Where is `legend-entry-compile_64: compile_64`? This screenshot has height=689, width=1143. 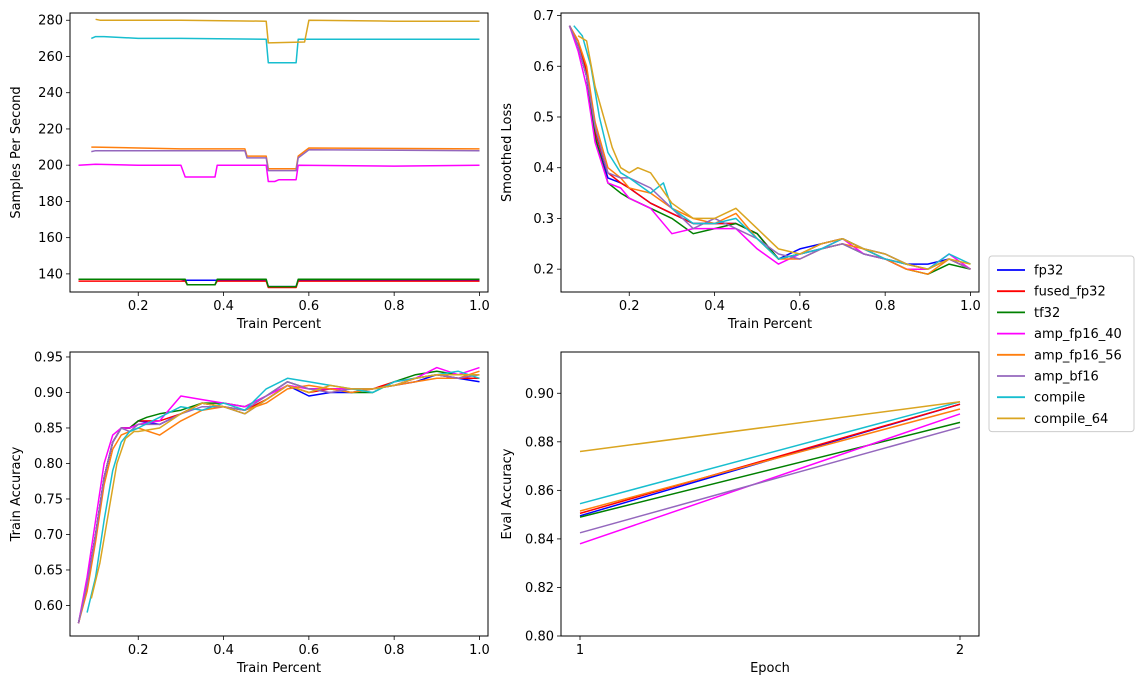
legend-entry-compile_64: compile_64 is located at coordinates (1071, 419).